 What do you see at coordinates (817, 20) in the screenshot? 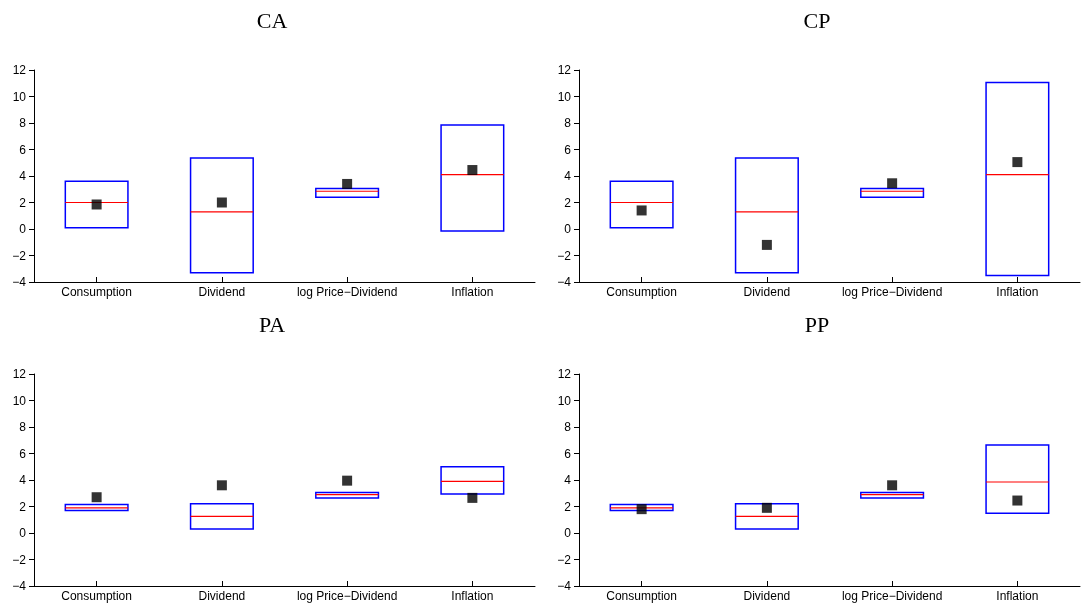
I see `chart-title: CP` at bounding box center [817, 20].